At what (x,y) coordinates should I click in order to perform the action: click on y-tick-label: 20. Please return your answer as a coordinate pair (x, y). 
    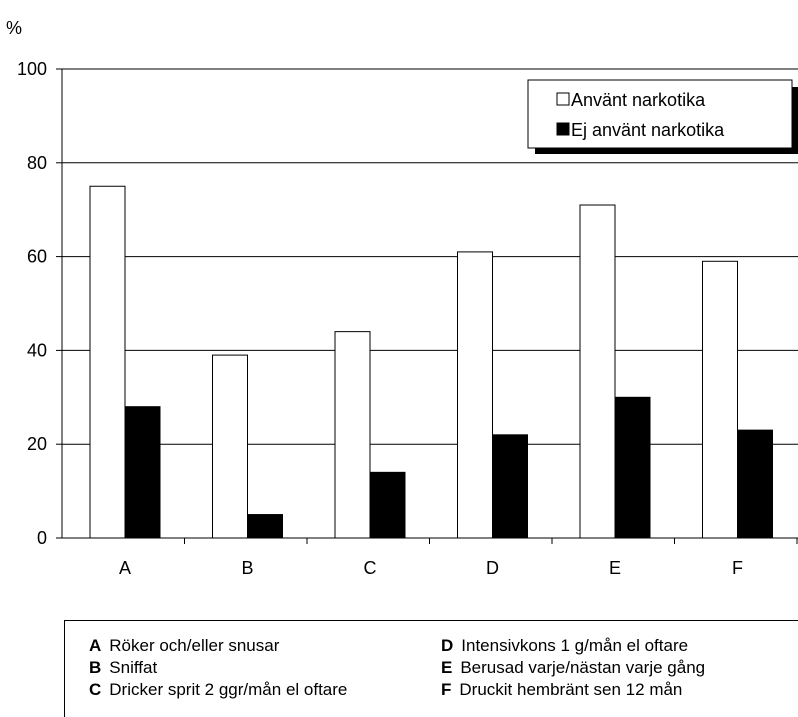
    Looking at the image, I should click on (37, 444).